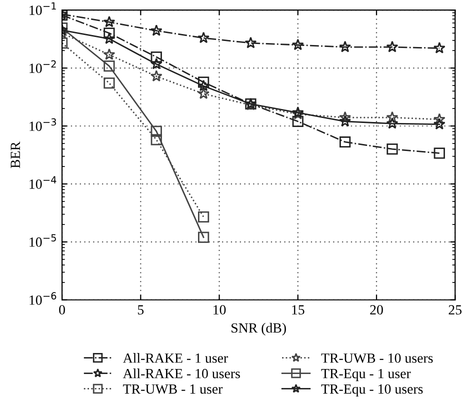  Describe the element at coordinates (173, 389) in the screenshot. I see `legend-label: TR-UWB - 1 user` at that location.